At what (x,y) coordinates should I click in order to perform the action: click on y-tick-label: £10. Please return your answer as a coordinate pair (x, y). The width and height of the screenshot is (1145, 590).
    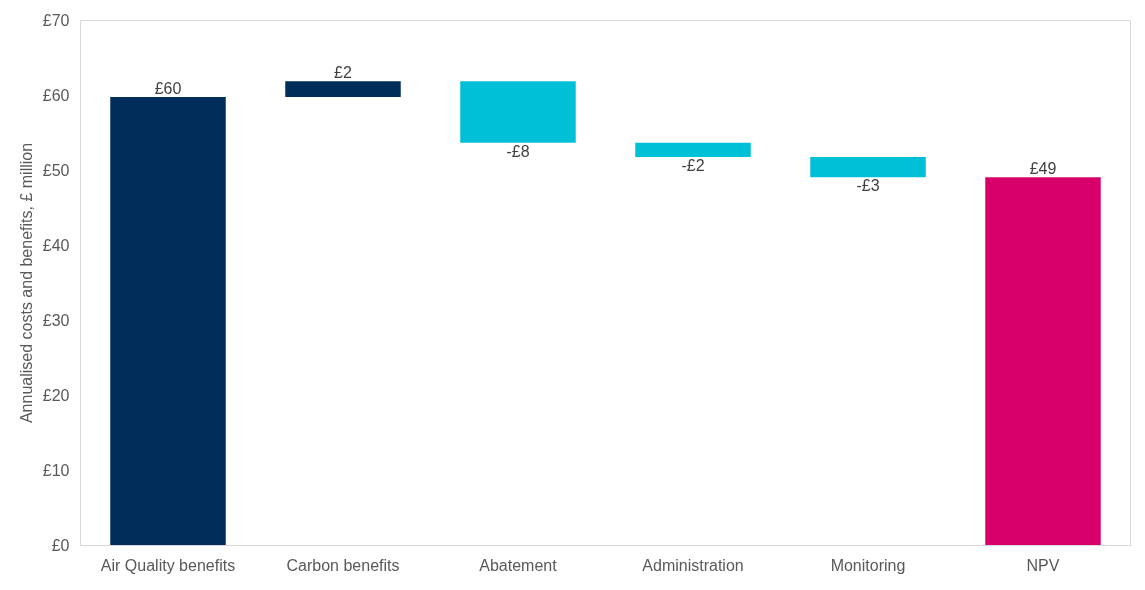
    Looking at the image, I should click on (56, 470).